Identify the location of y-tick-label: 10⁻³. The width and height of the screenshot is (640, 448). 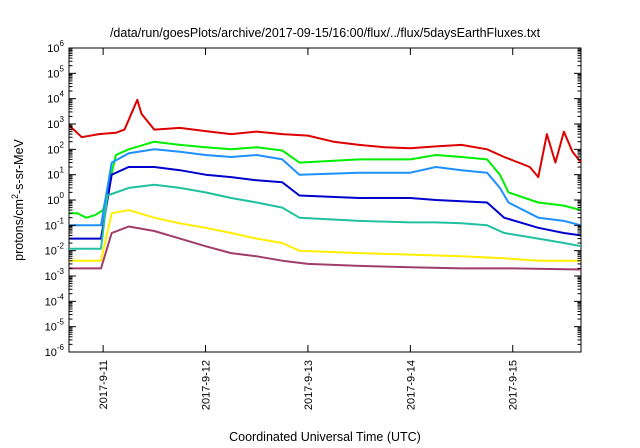
(55, 275).